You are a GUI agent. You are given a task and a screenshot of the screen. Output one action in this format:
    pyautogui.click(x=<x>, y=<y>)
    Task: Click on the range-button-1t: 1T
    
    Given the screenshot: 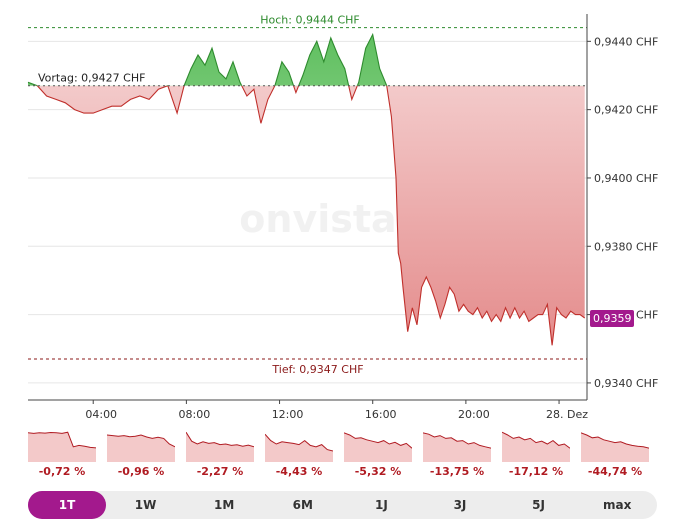 What is the action you would take?
    pyautogui.click(x=67, y=505)
    